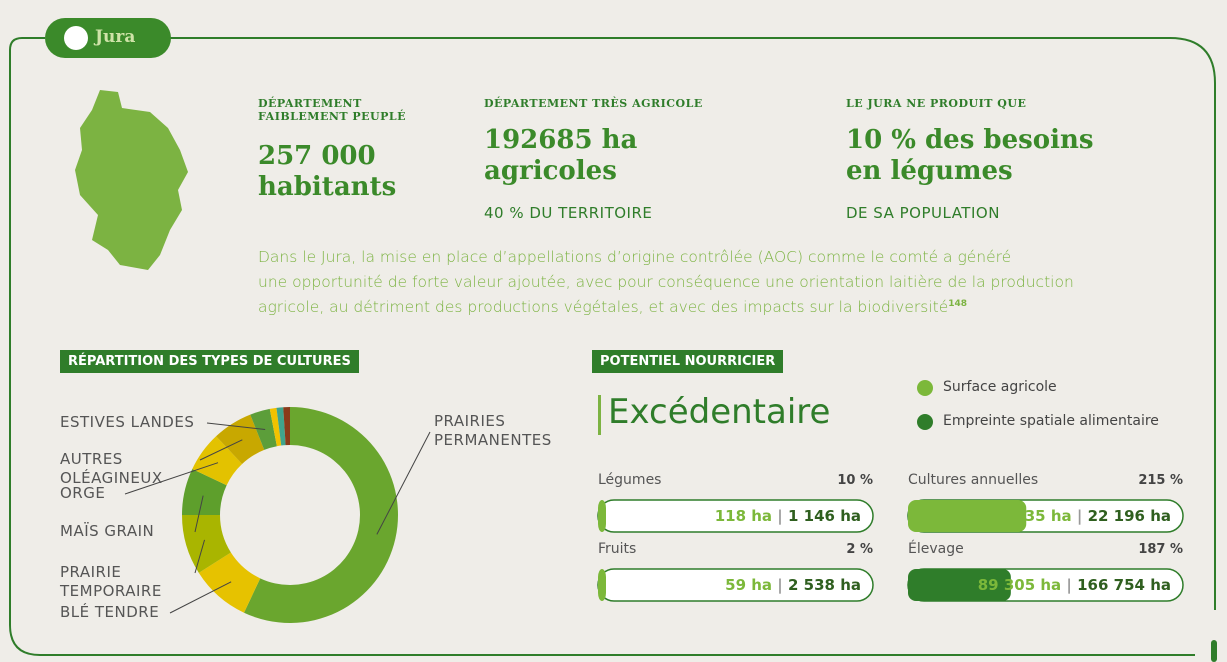 This screenshot has width=1227, height=662. Describe the element at coordinates (617, 549) in the screenshot. I see `item-name: Fruits` at that location.